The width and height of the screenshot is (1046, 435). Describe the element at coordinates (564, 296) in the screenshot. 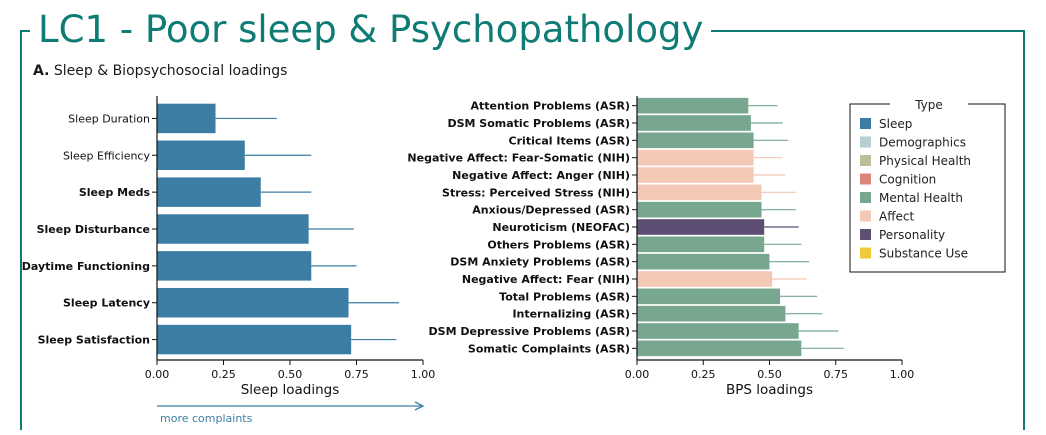

I see `bps-label-total-problems-asr: Total Problems (ASR)` at that location.